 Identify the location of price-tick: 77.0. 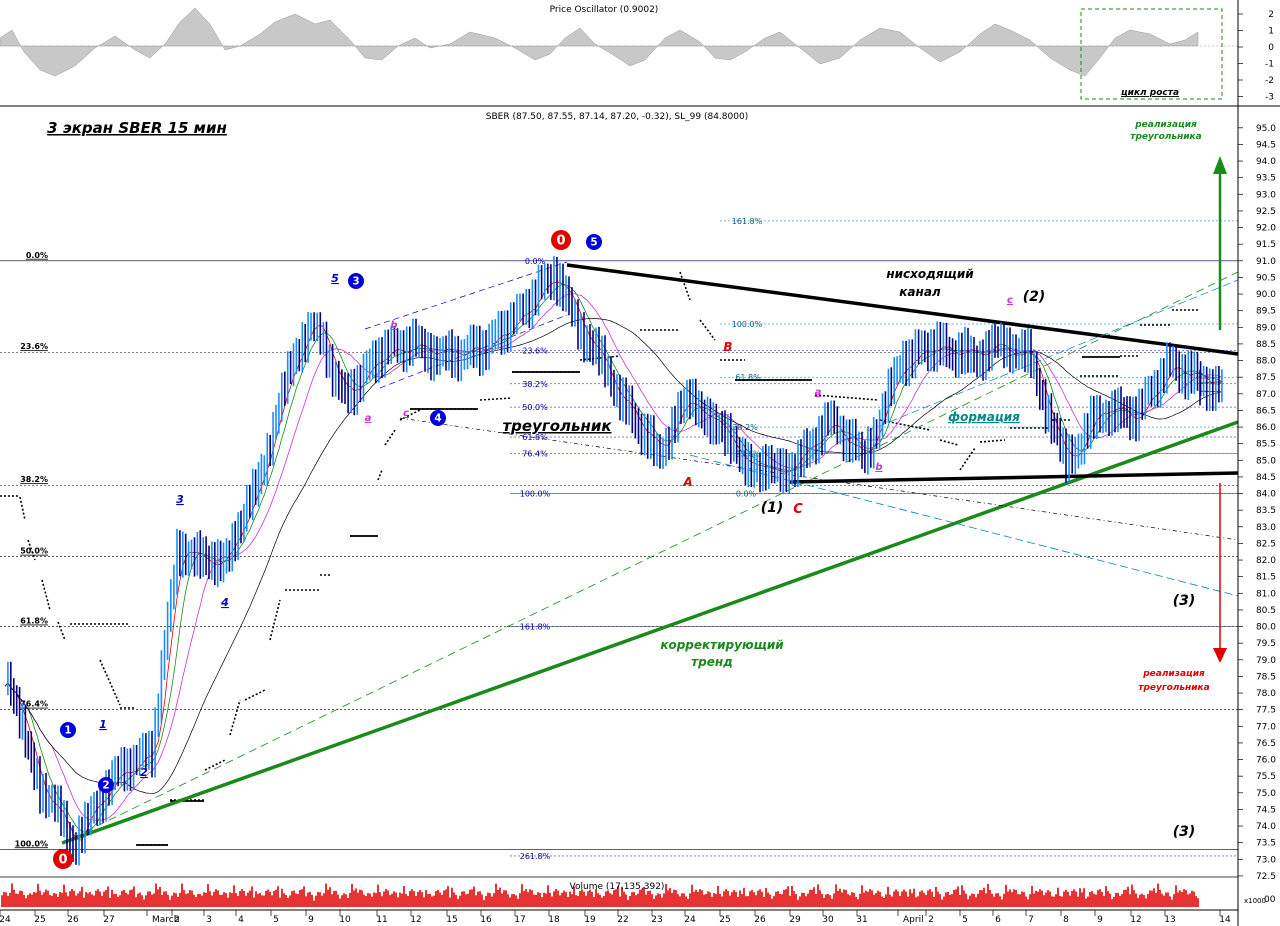
(1266, 727).